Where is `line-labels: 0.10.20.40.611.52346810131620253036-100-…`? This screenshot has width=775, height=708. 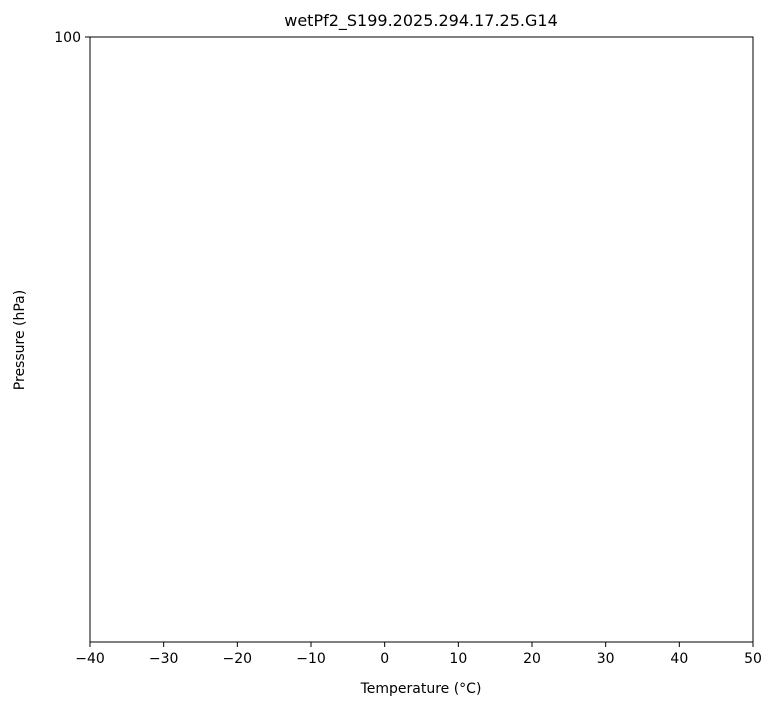 line-labels: 0.10.20.40.611.52346810131620253036-100-… is located at coordinates (737, 6).